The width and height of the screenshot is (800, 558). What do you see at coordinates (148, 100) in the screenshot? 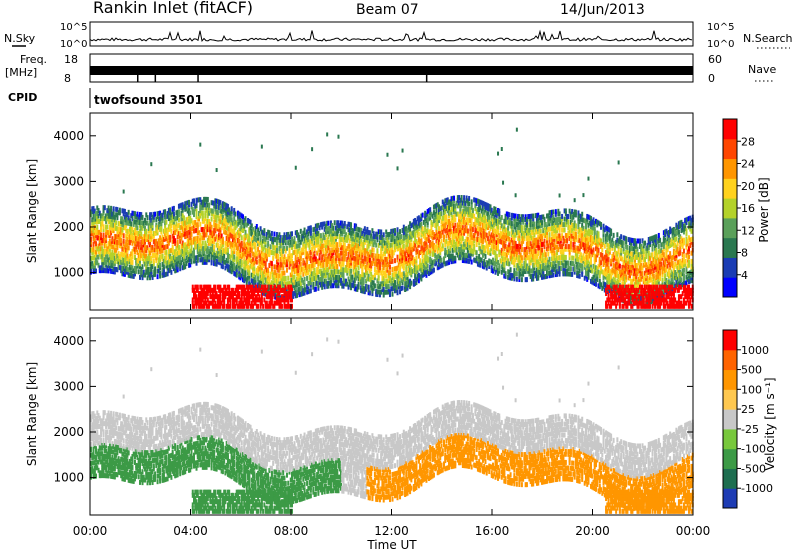
I see `cpid-program: twofsound 3501` at bounding box center [148, 100].